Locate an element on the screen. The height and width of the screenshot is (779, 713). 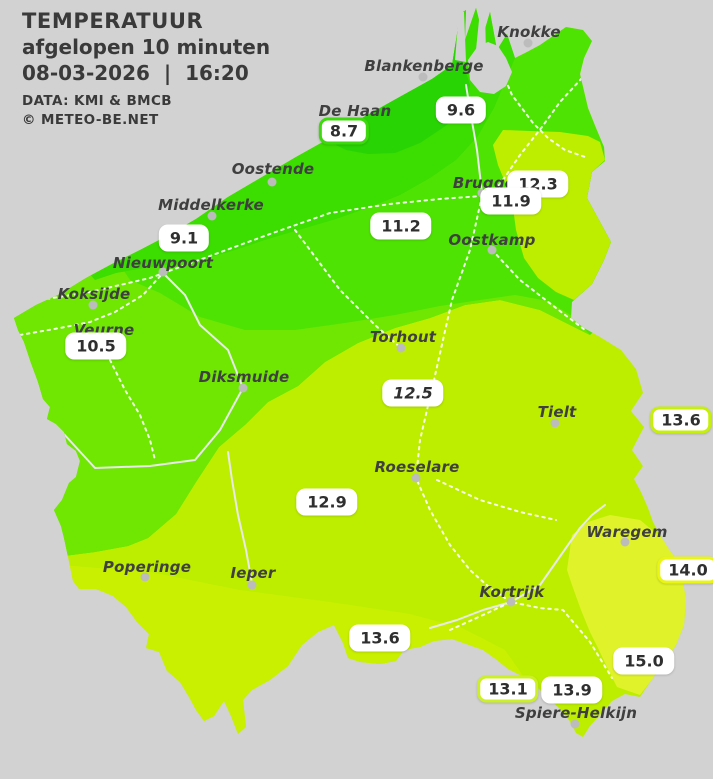
city-label: Spiere-Helkijn is located at coordinates (576, 713).